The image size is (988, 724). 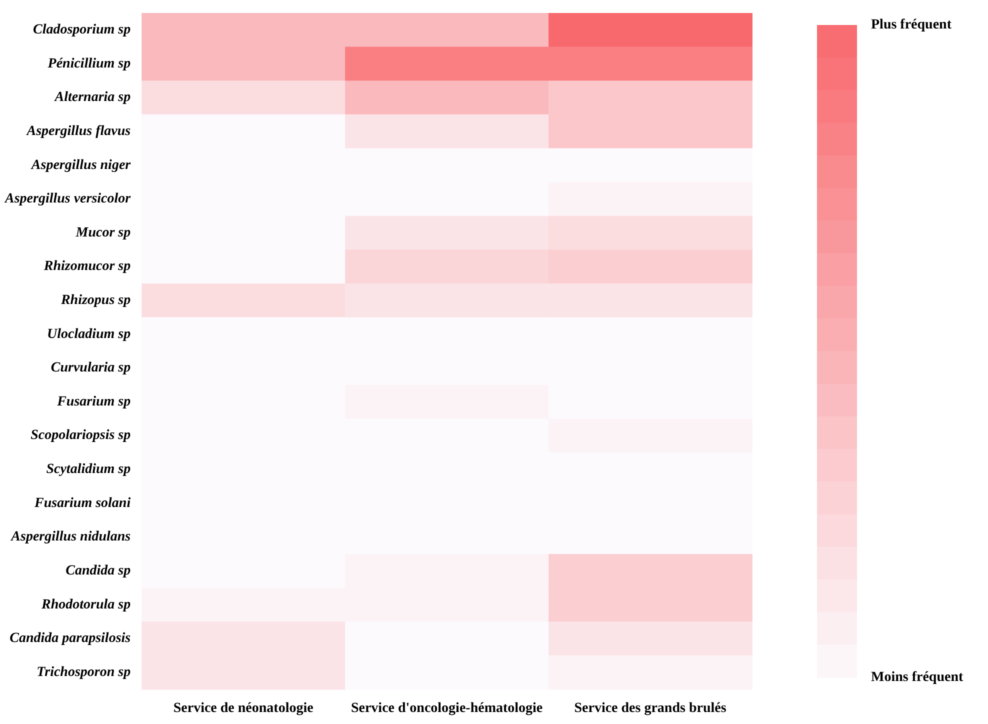 What do you see at coordinates (71, 638) in the screenshot?
I see `y-tick-label: Candida parapsilosis` at bounding box center [71, 638].